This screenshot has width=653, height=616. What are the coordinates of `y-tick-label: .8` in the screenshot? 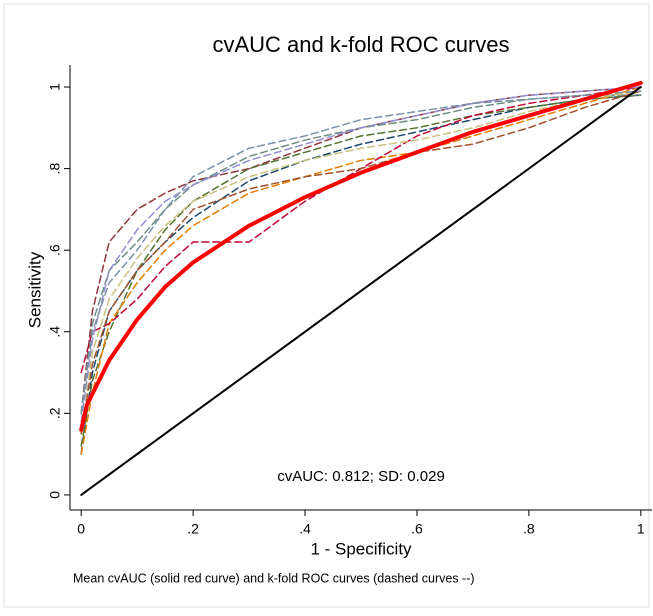 It's located at (55, 169).